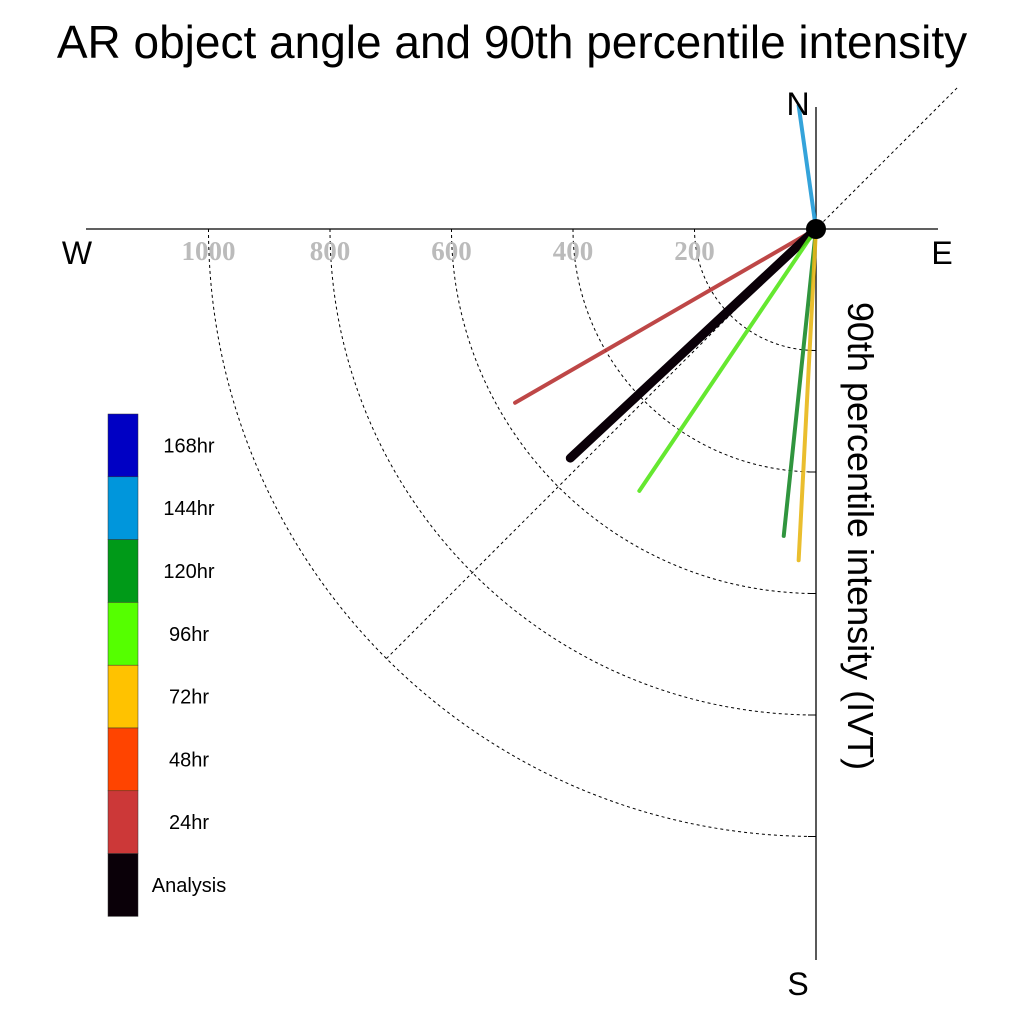  What do you see at coordinates (807, 167) in the screenshot?
I see `vector-144hr` at bounding box center [807, 167].